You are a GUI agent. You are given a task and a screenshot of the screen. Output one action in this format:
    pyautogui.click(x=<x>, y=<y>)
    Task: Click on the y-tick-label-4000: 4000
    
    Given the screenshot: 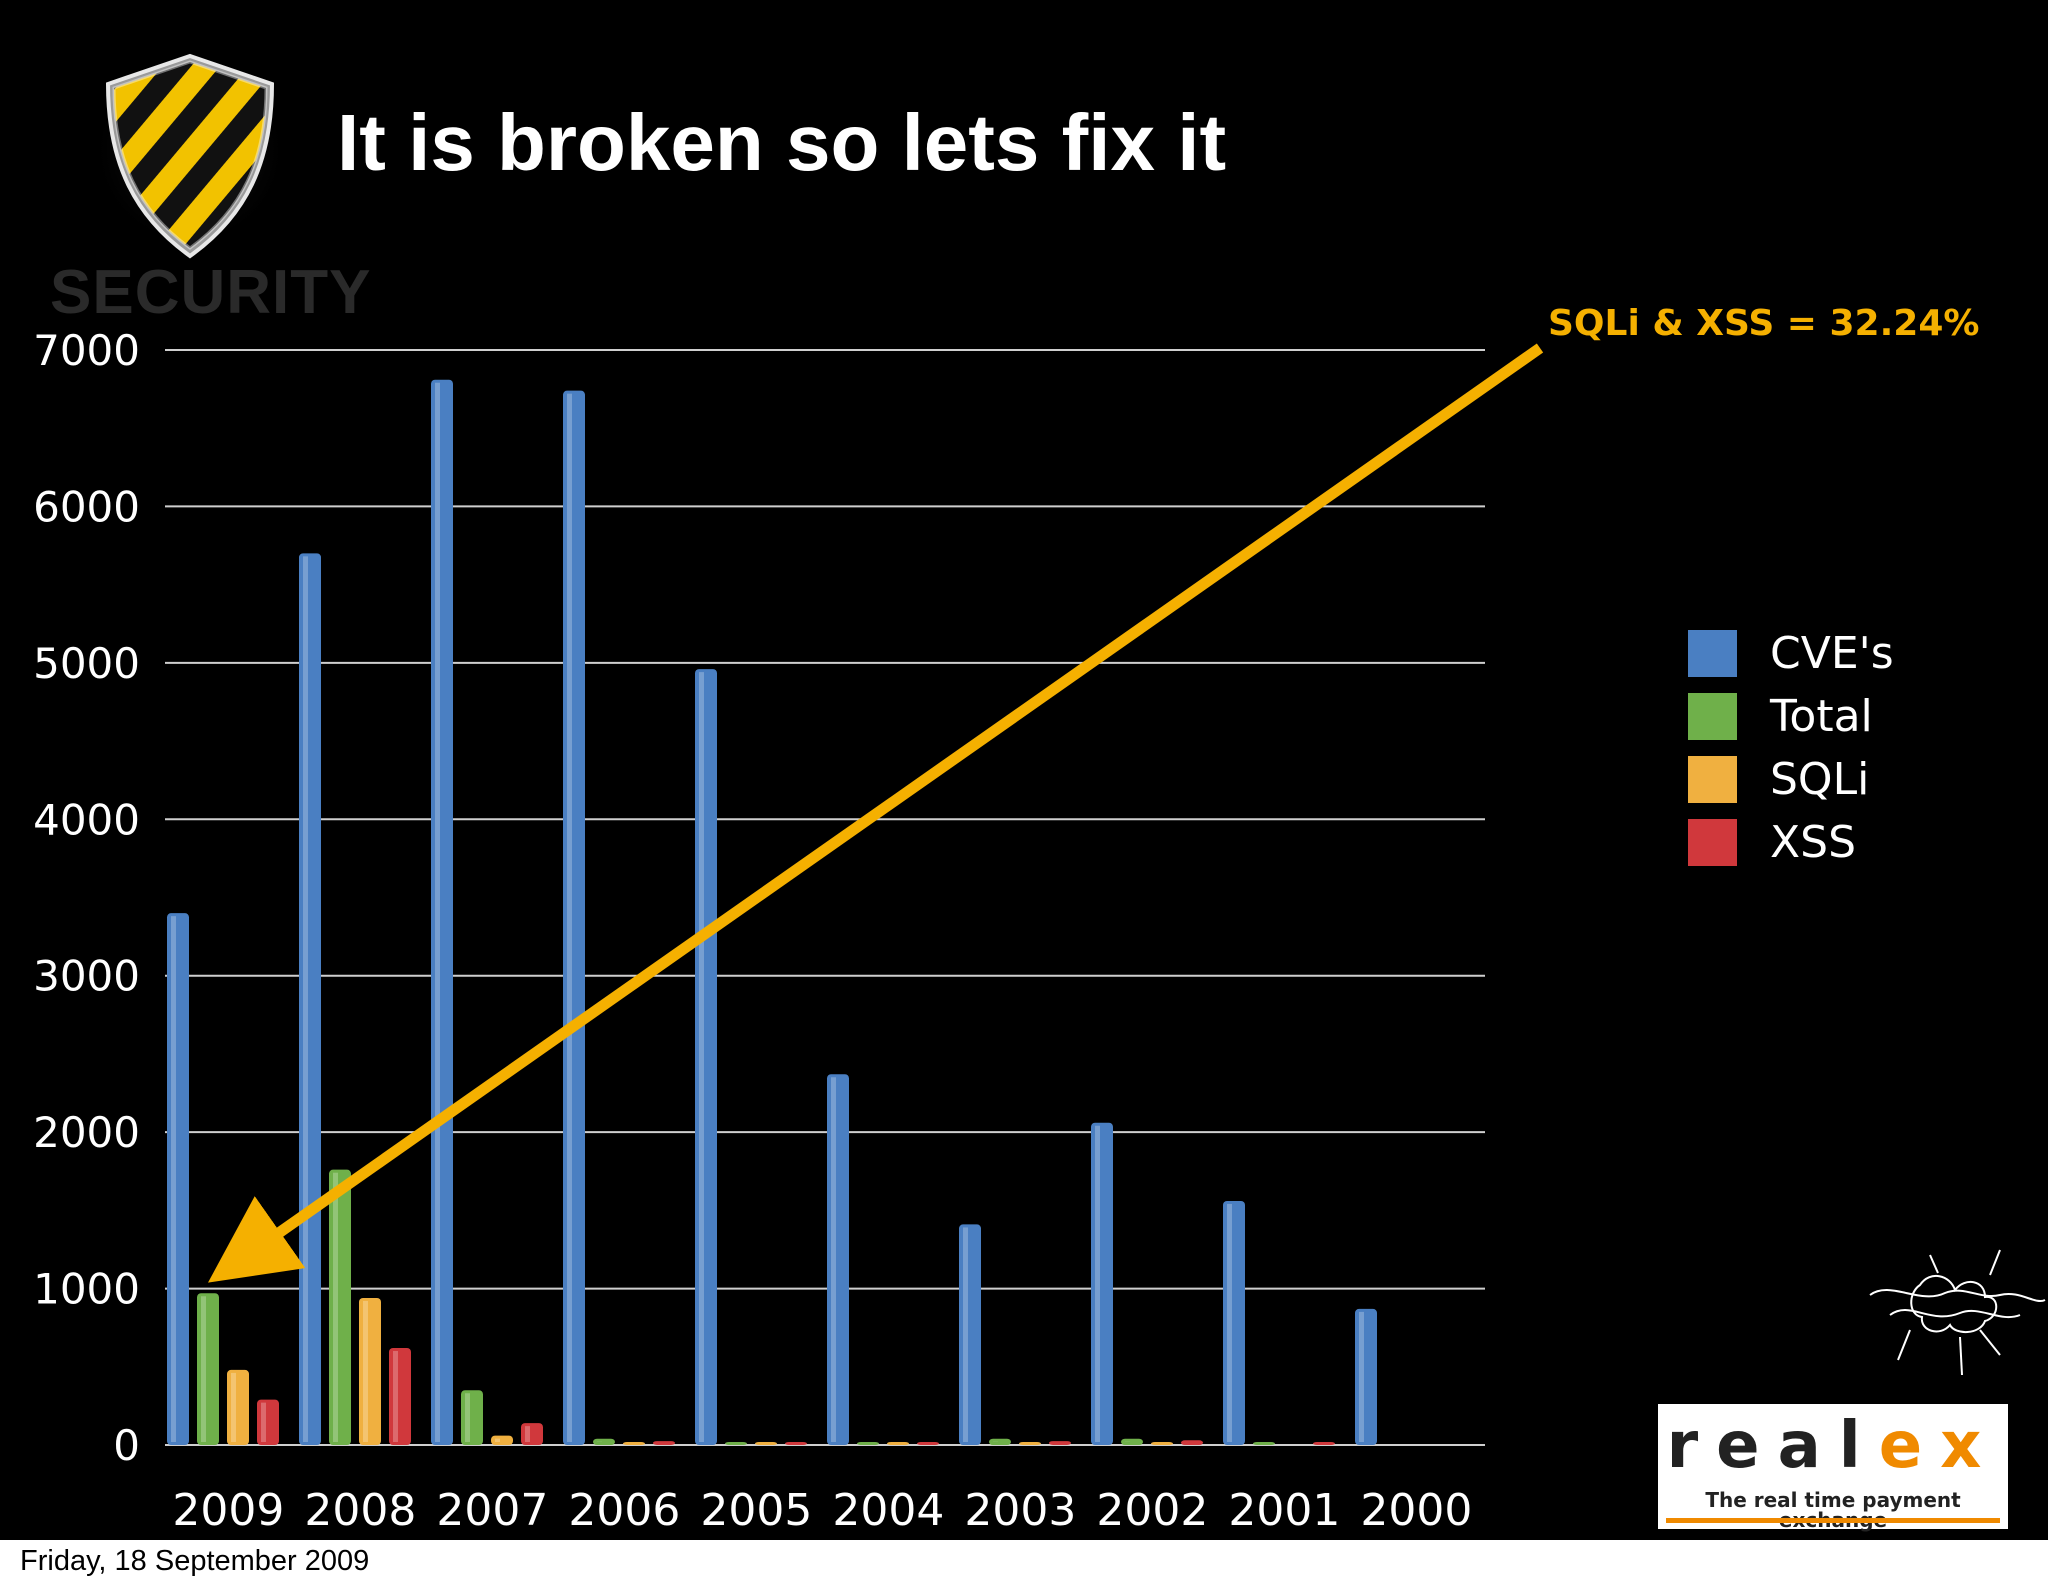 What is the action you would take?
    pyautogui.click(x=86, y=819)
    